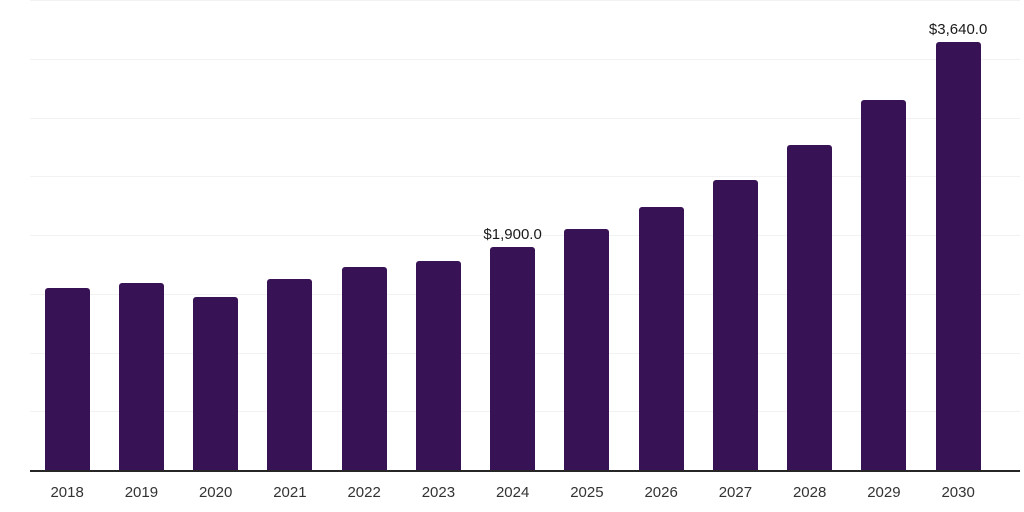 The height and width of the screenshot is (512, 1024). I want to click on bar-2028, so click(810, 307).